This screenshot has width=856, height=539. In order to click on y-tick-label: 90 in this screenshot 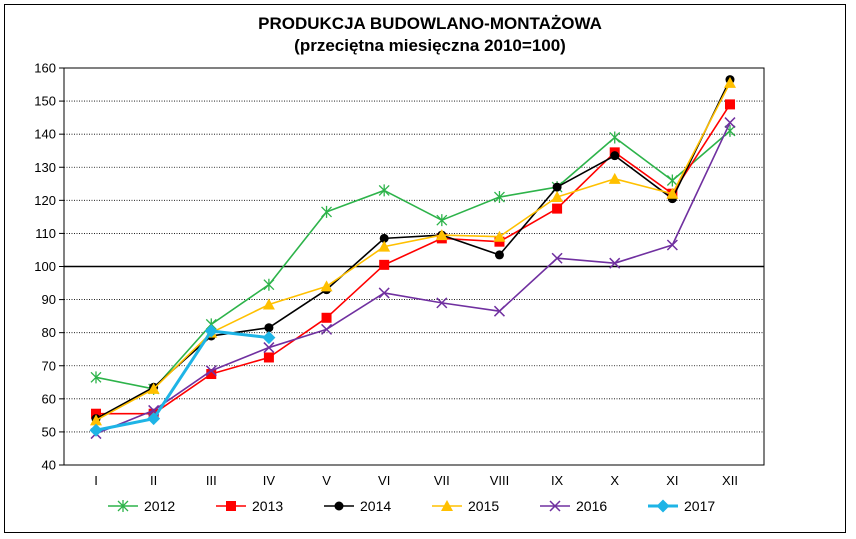, I will do `click(49, 299)`.